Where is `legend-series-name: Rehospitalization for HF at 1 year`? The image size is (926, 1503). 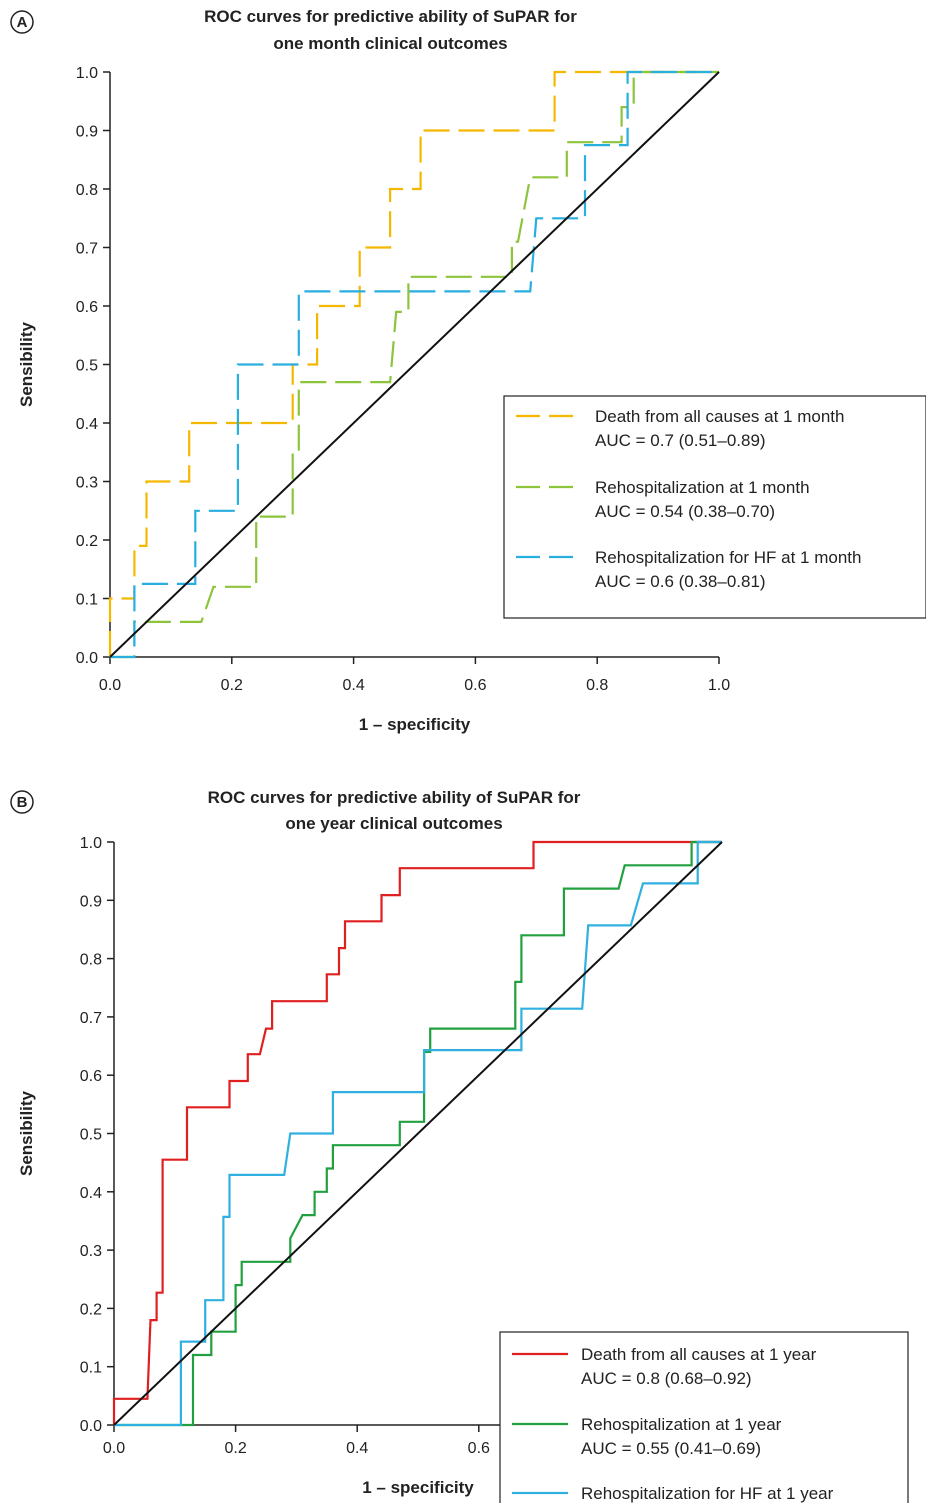 legend-series-name: Rehospitalization for HF at 1 year is located at coordinates (707, 1493).